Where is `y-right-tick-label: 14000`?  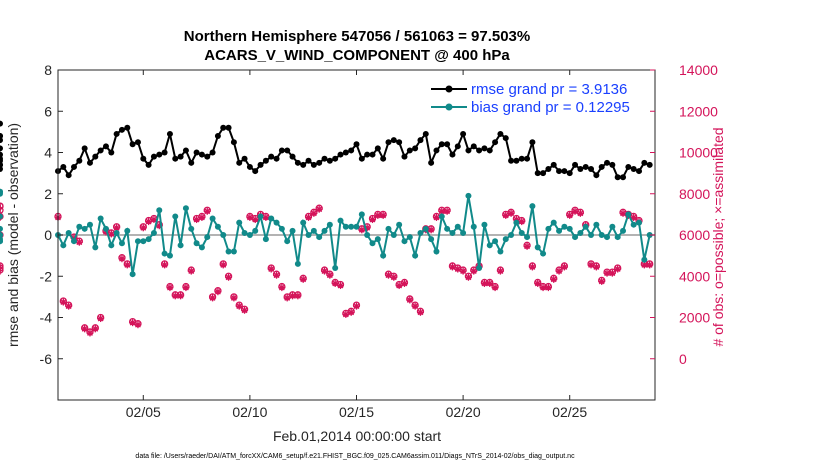
y-right-tick-label: 14000 is located at coordinates (698, 70).